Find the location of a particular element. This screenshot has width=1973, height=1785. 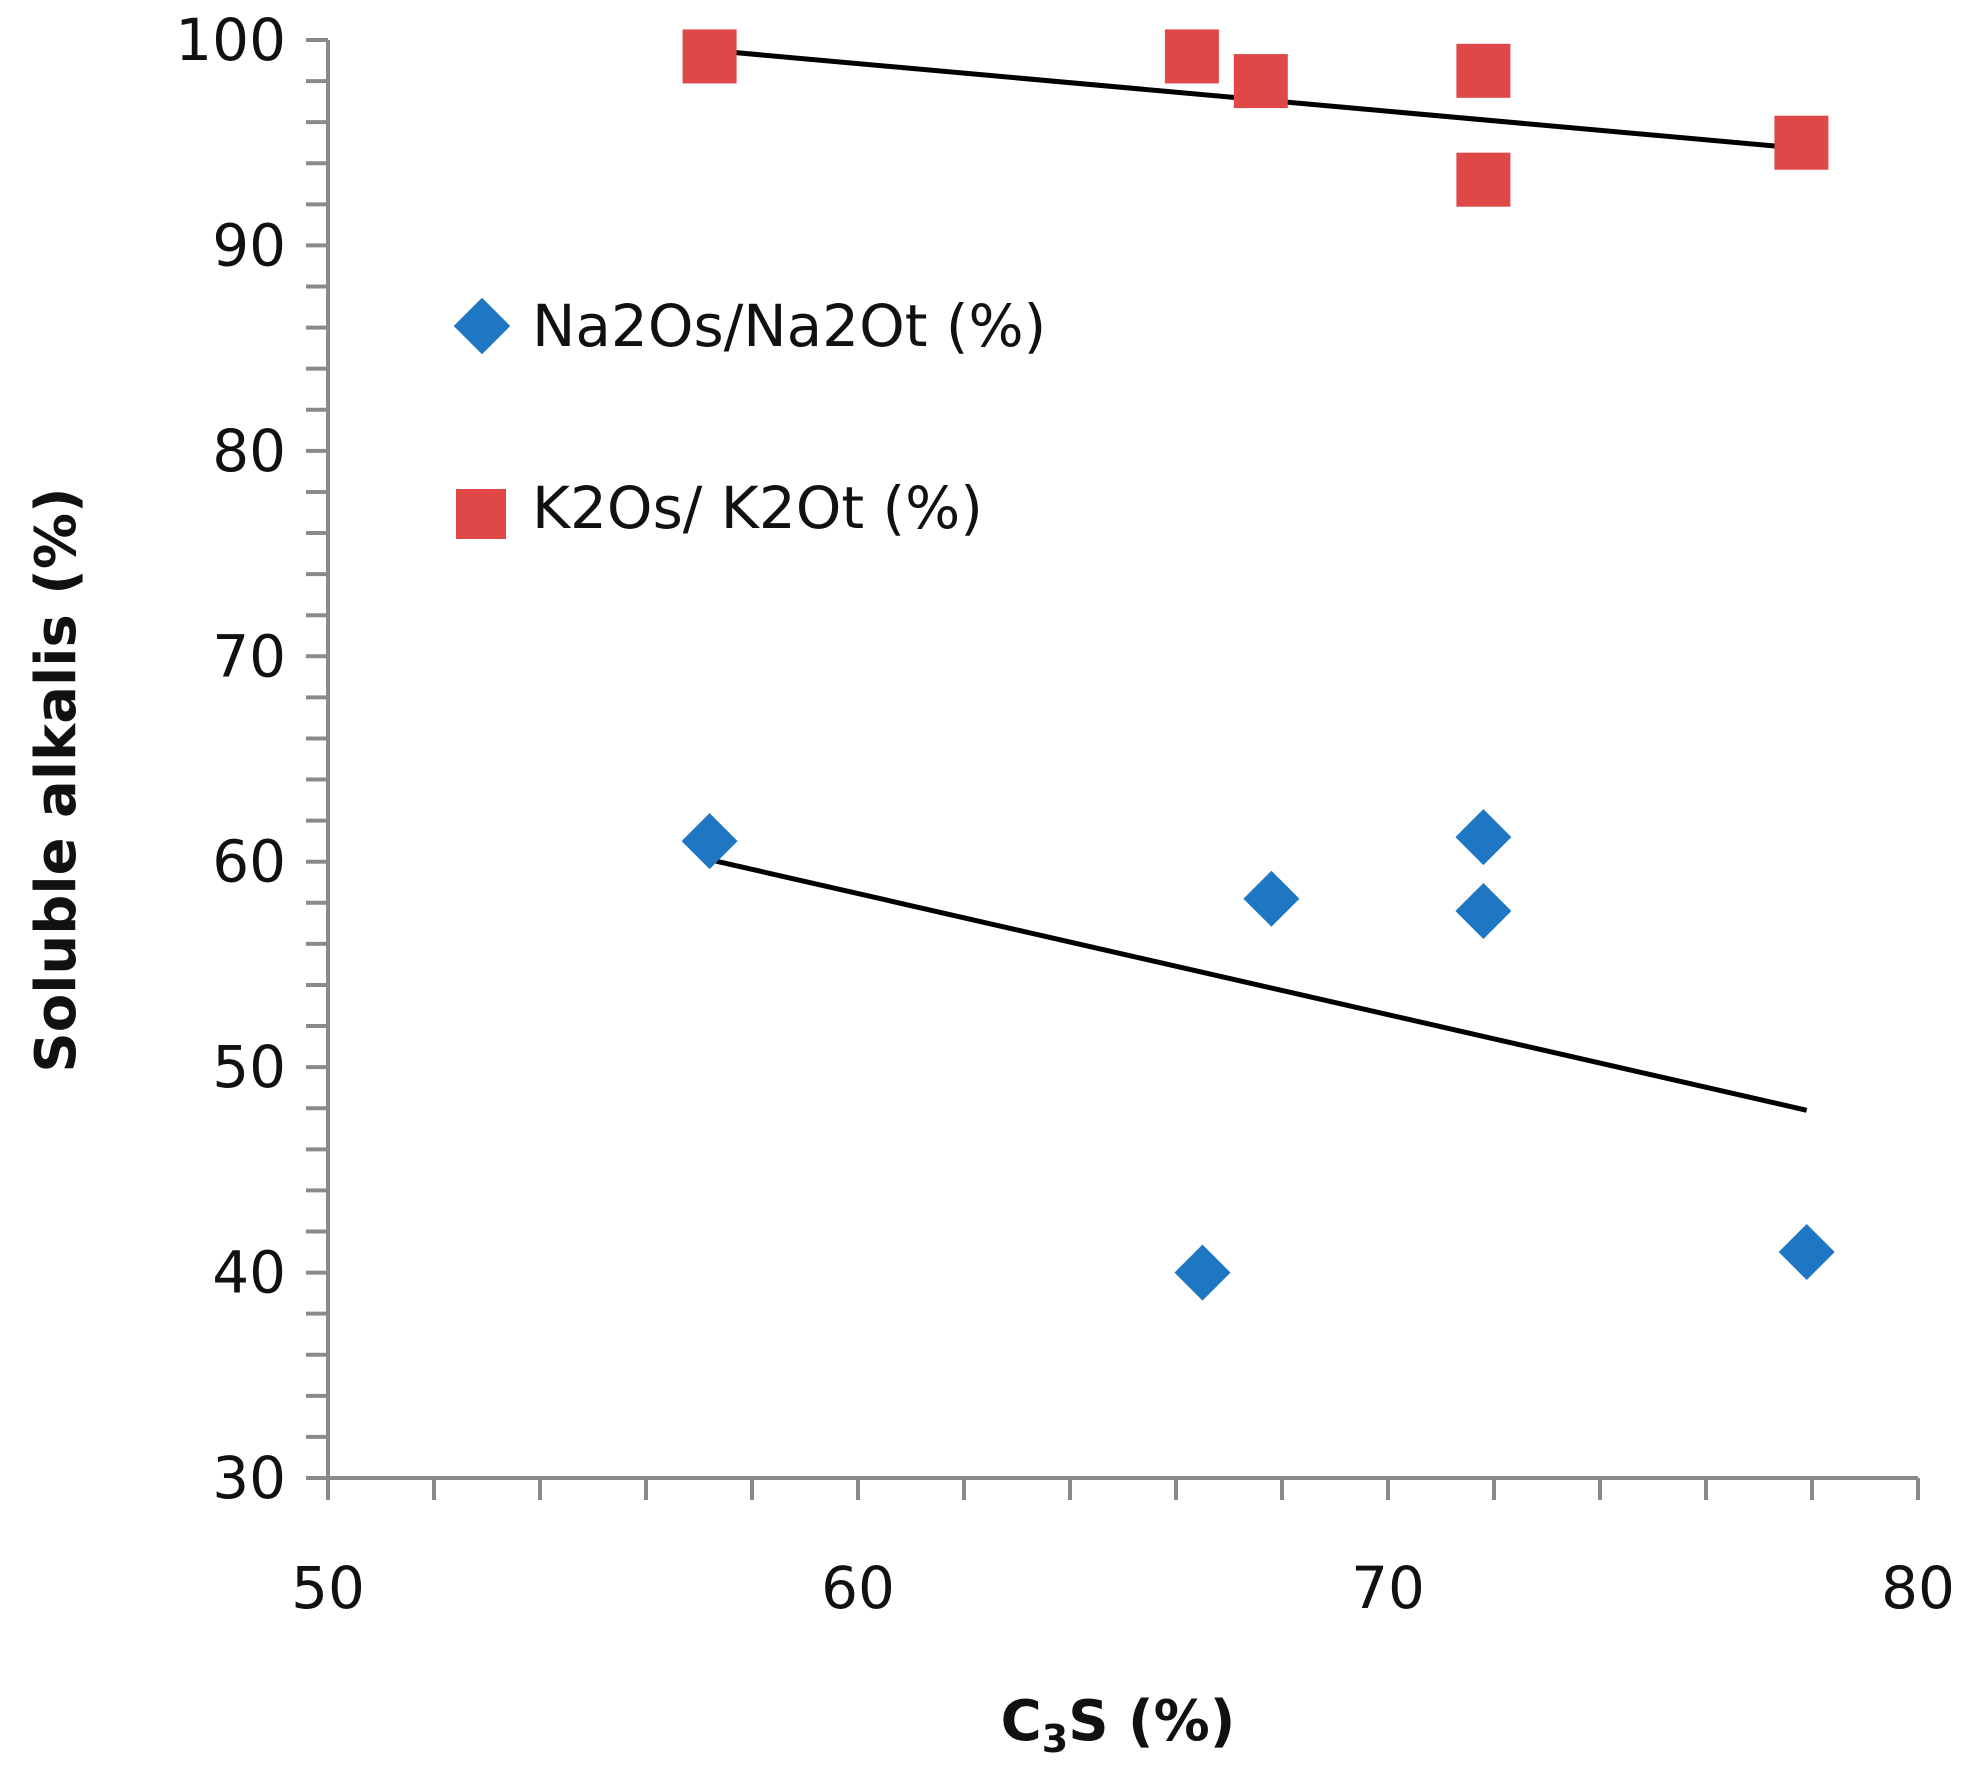

trendline-na2o is located at coordinates (1258, 985).